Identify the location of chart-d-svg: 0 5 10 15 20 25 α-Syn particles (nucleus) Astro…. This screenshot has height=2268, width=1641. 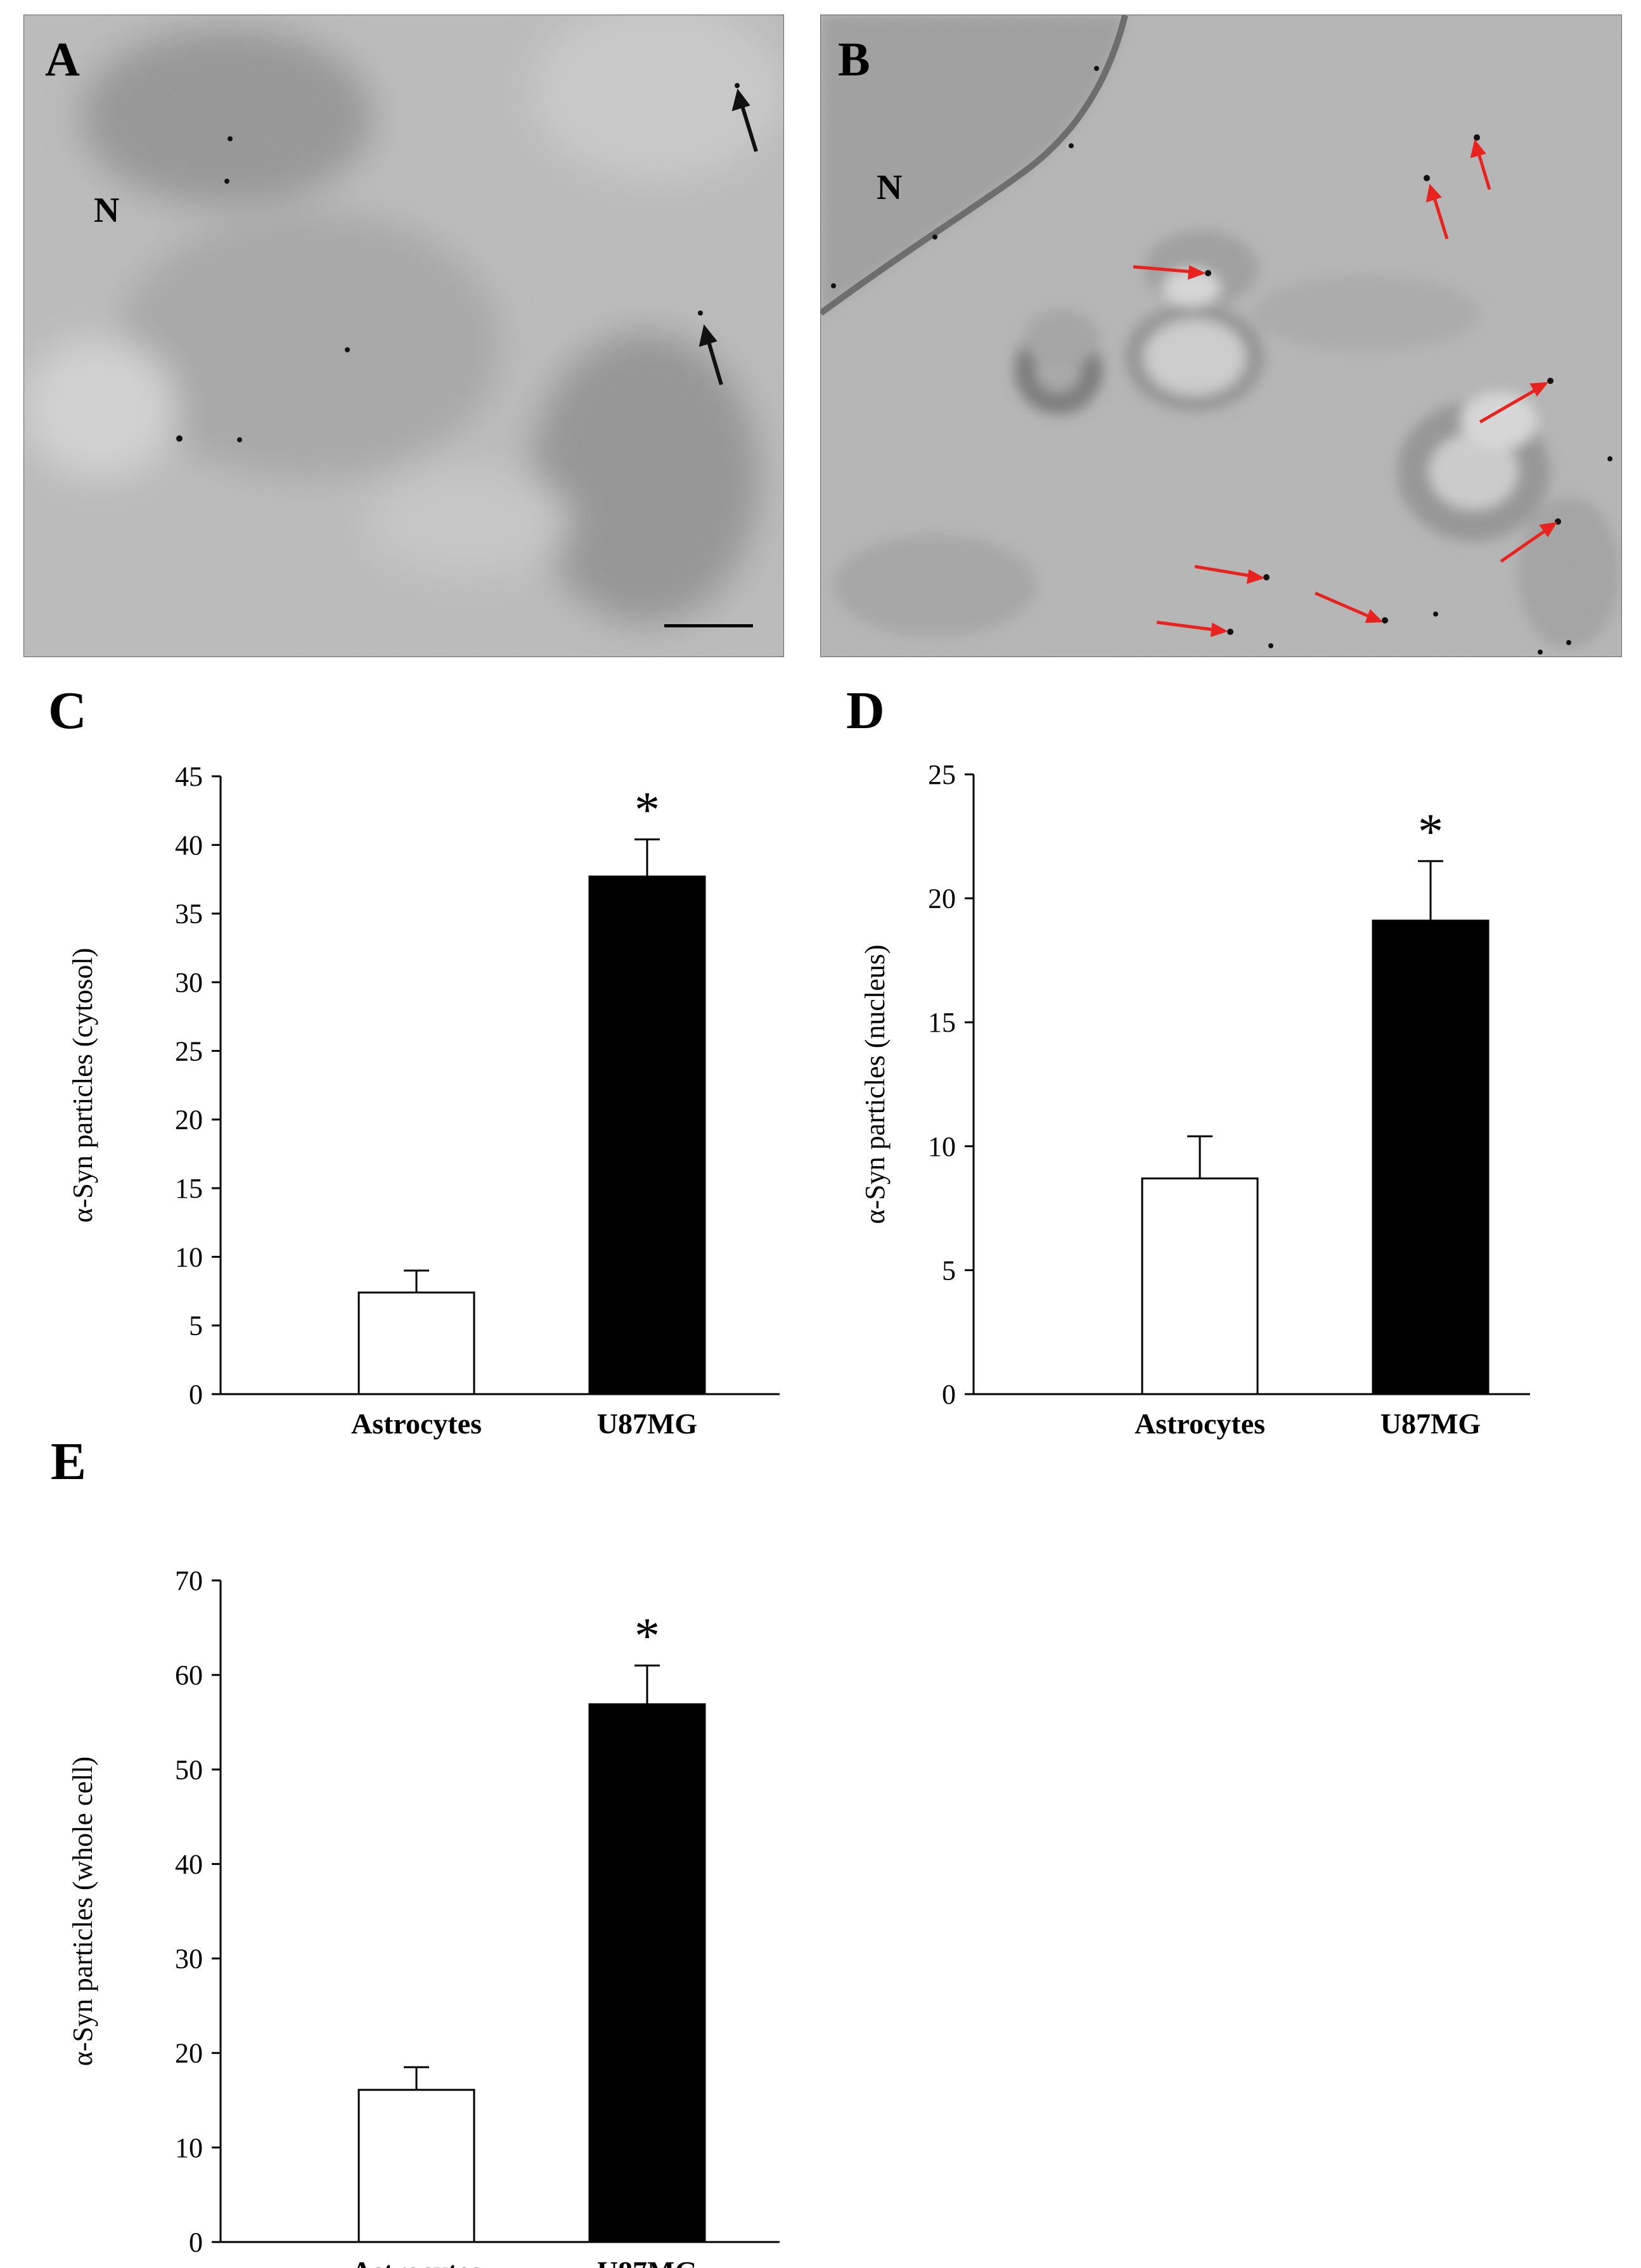
(1194, 1099).